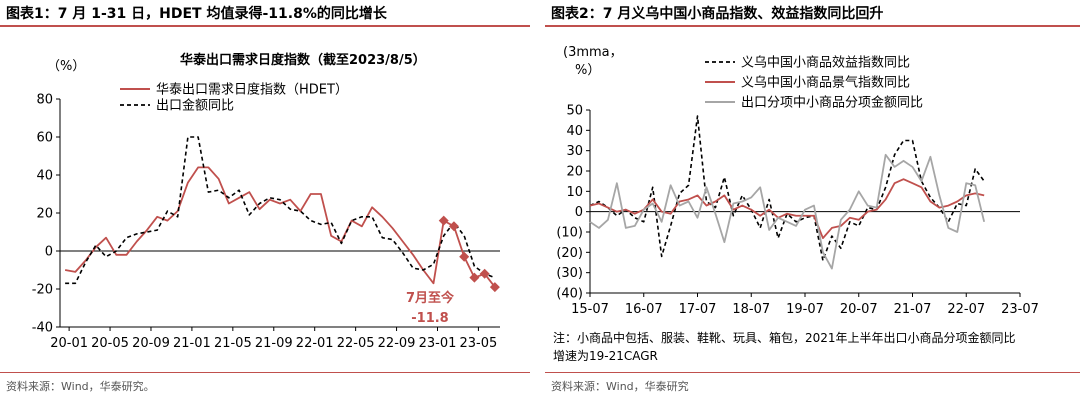 The height and width of the screenshot is (405, 1080). What do you see at coordinates (192, 343) in the screenshot?
I see `left-x-tick-label: 21-01` at bounding box center [192, 343].